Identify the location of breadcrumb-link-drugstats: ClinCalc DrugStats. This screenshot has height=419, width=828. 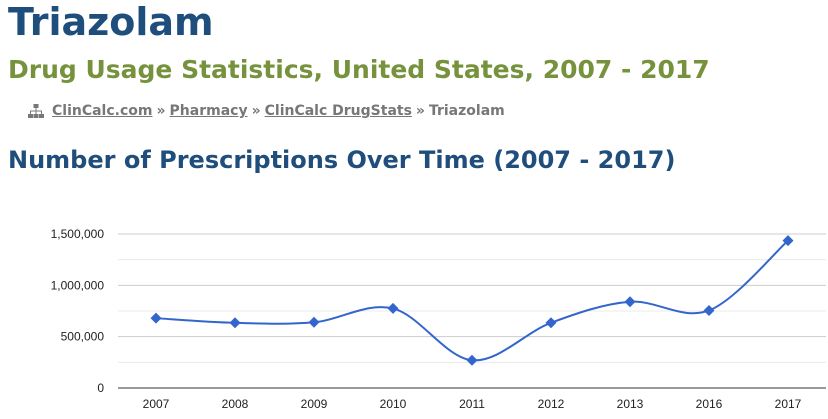
(338, 111).